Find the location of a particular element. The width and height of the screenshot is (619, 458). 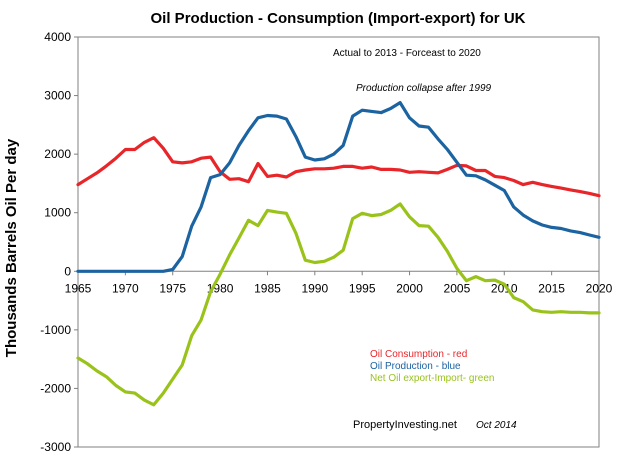

subtitle-note: Actual to 2013 - Forceast to 2020 is located at coordinates (407, 53).